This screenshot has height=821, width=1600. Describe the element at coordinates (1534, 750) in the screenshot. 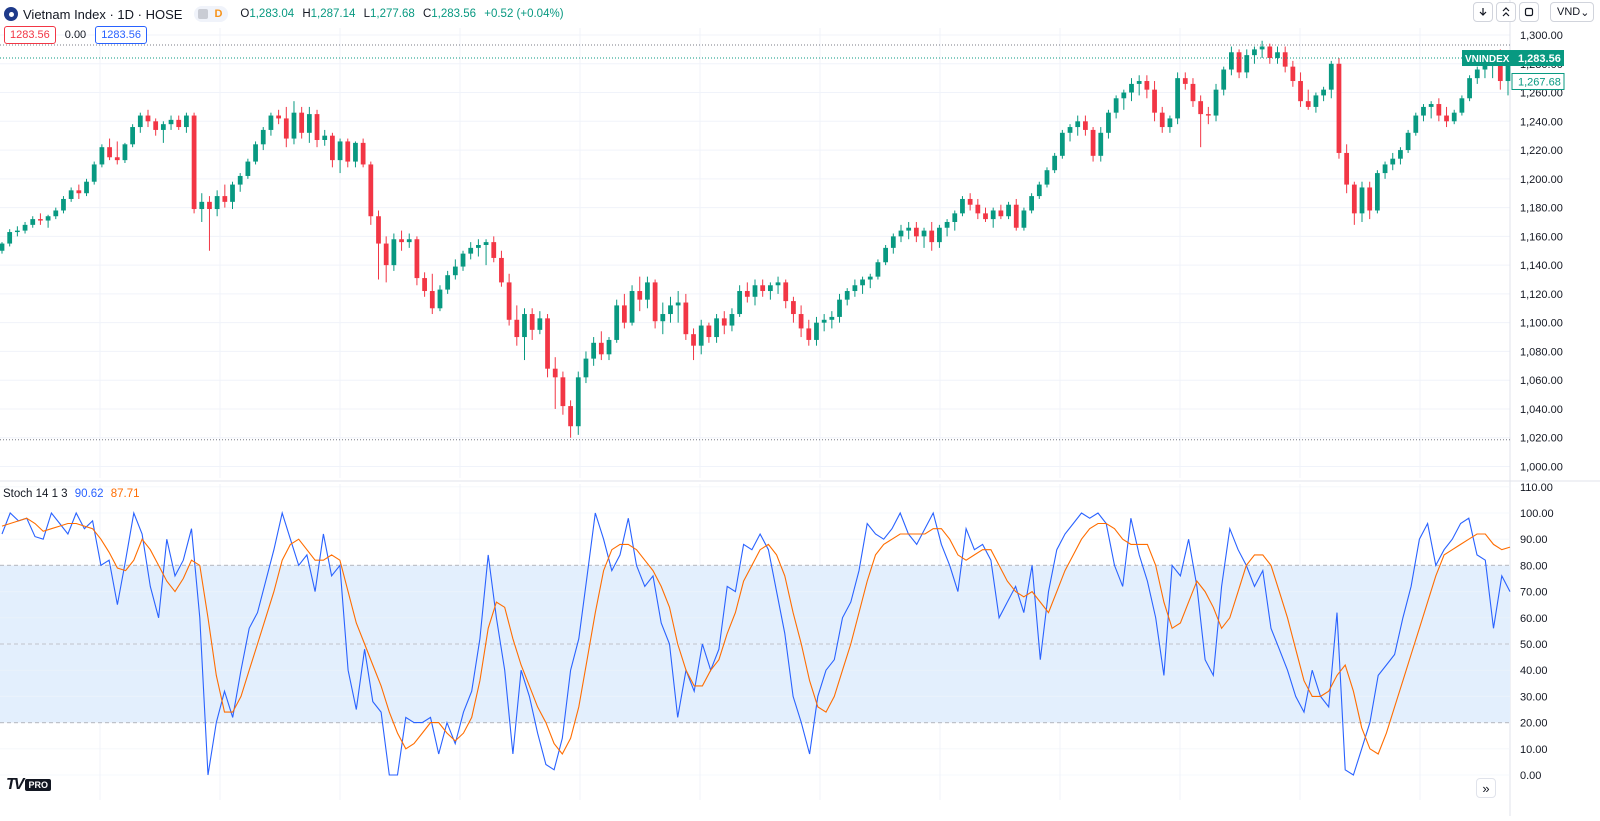

I see `stoch-tick-label: 10.00` at that location.